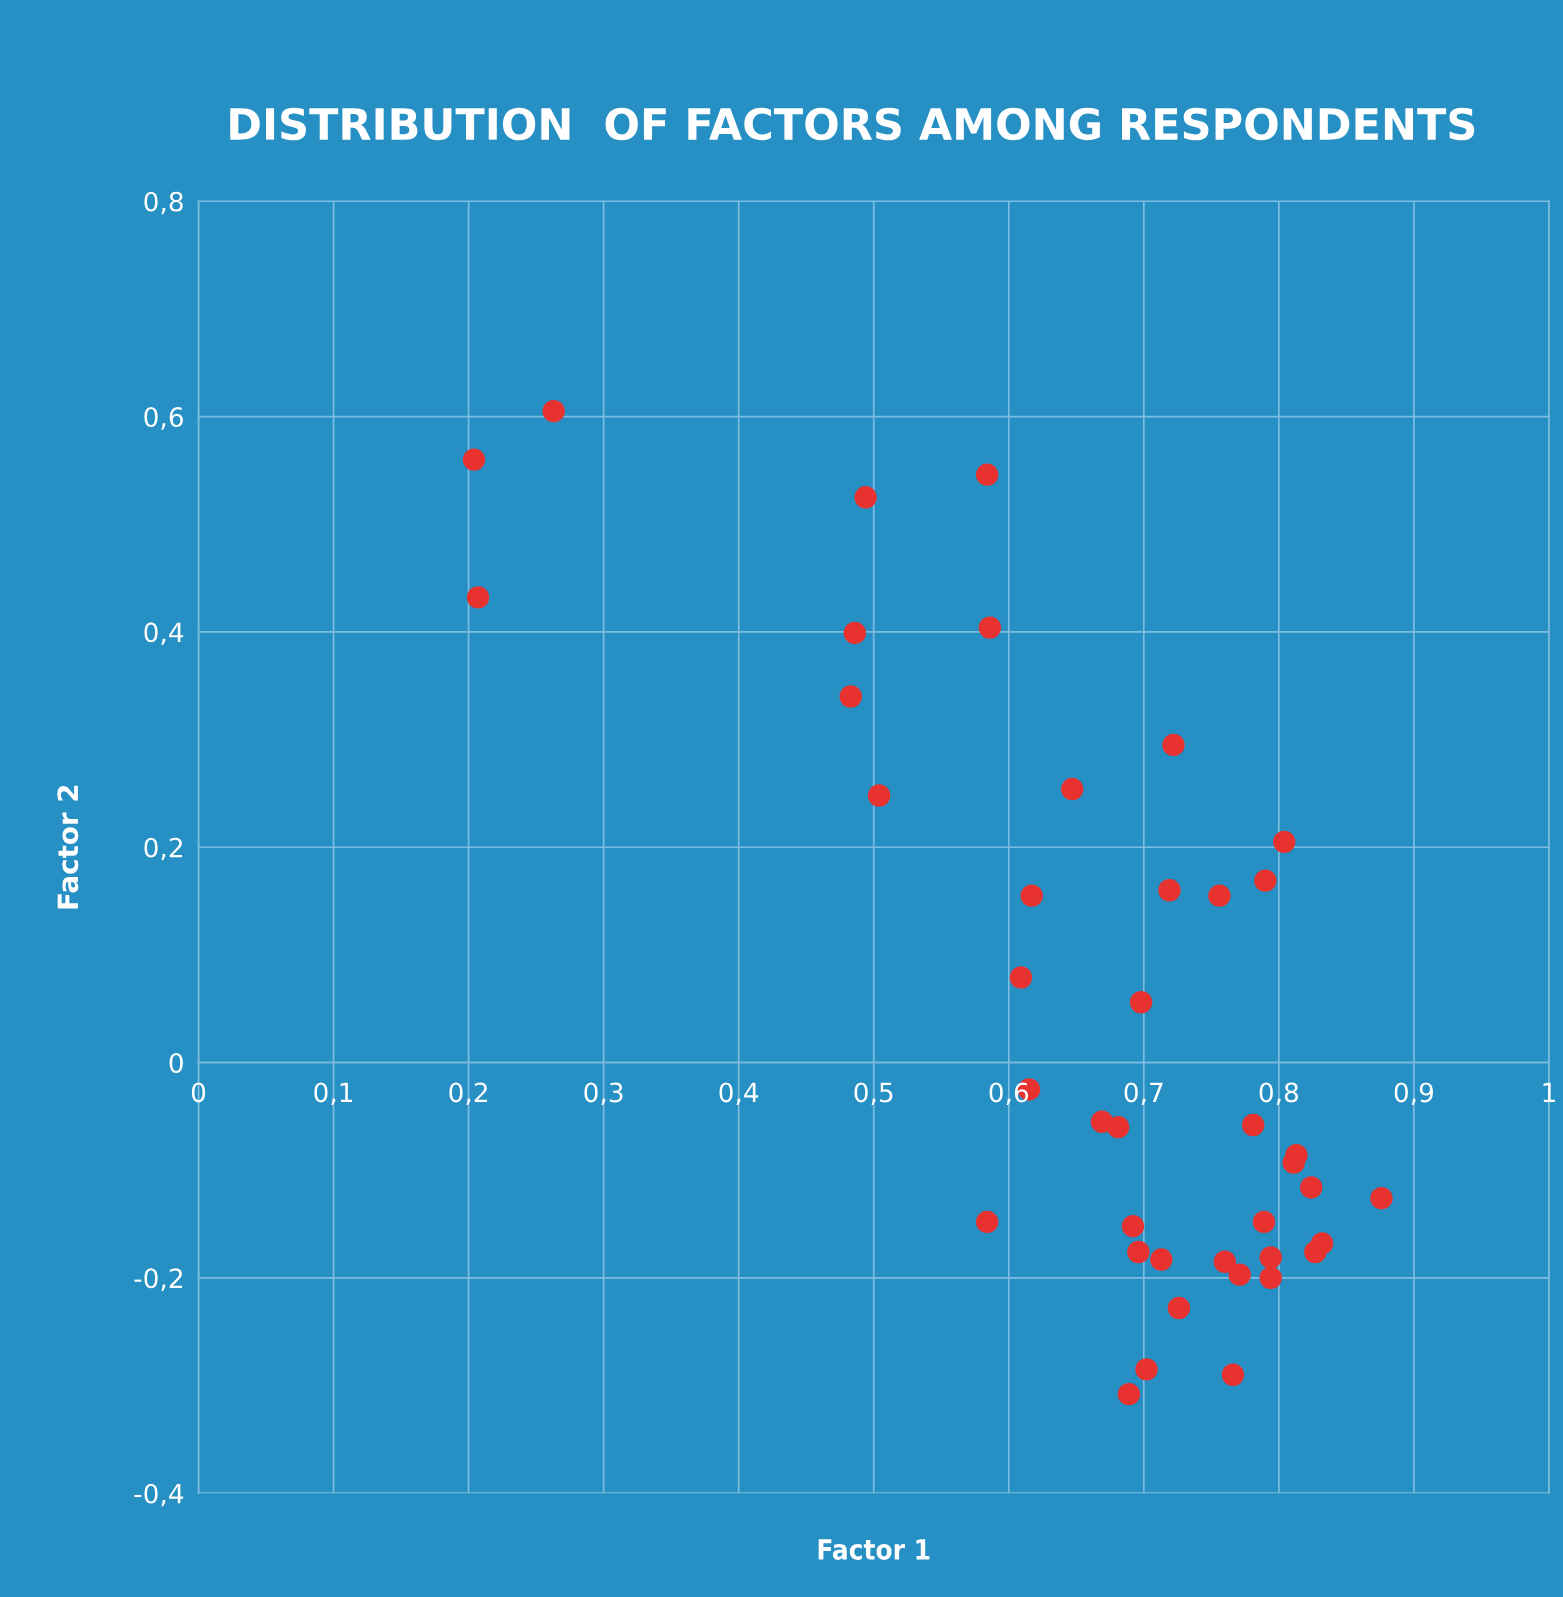 This screenshot has height=1597, width=1563. I want to click on x-tick-label: 0, so click(198, 1092).